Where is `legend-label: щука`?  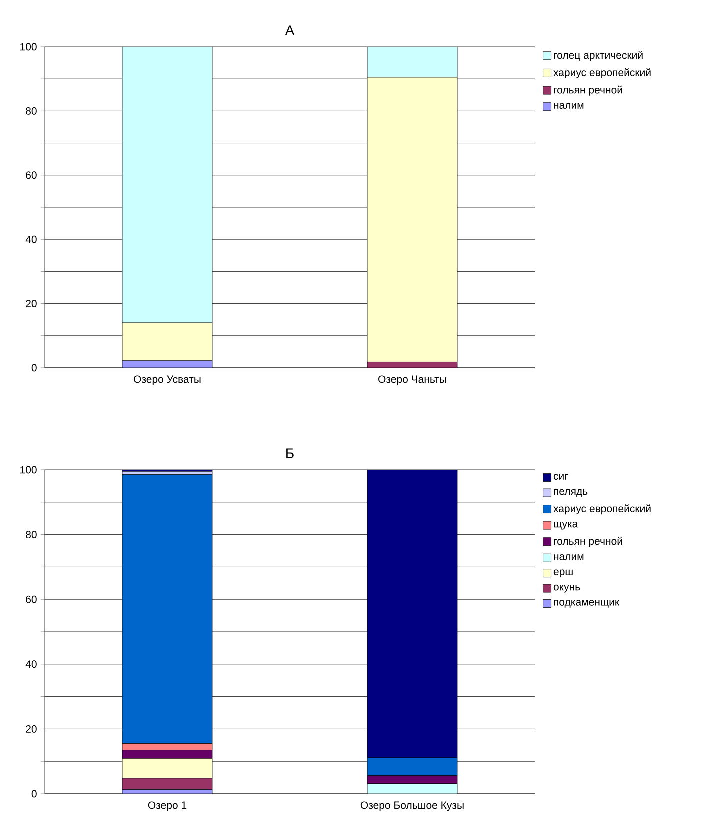 legend-label: щука is located at coordinates (566, 526).